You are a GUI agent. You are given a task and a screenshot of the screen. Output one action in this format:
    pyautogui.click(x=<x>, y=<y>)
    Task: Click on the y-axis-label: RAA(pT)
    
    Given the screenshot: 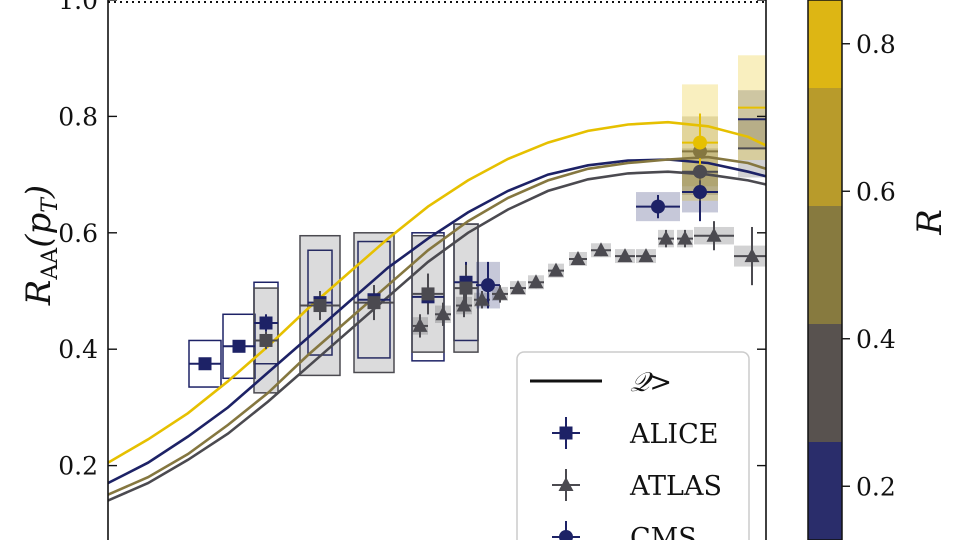 What is the action you would take?
    pyautogui.click(x=41, y=245)
    